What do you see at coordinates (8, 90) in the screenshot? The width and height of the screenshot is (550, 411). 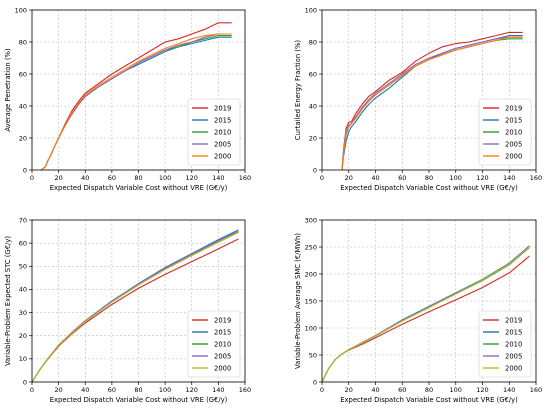 I see `y-axis-label: Average Penetration (%)` at bounding box center [8, 90].